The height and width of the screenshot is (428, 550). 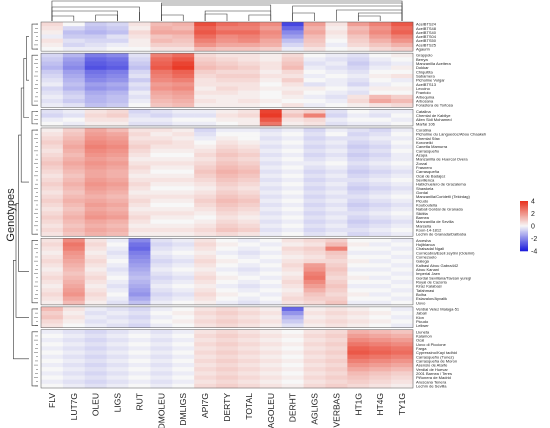 I want to click on row-label: Manzanilla/Coridetli (Tekirdag), so click(x=443, y=196).